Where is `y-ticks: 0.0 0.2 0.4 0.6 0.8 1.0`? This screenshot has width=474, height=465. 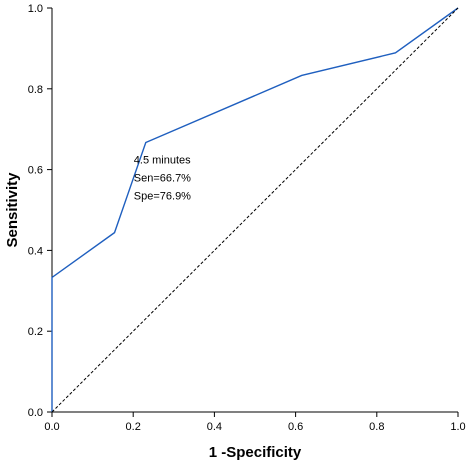 y-ticks: 0.0 0.2 0.4 0.6 0.8 1.0 is located at coordinates (40, 211).